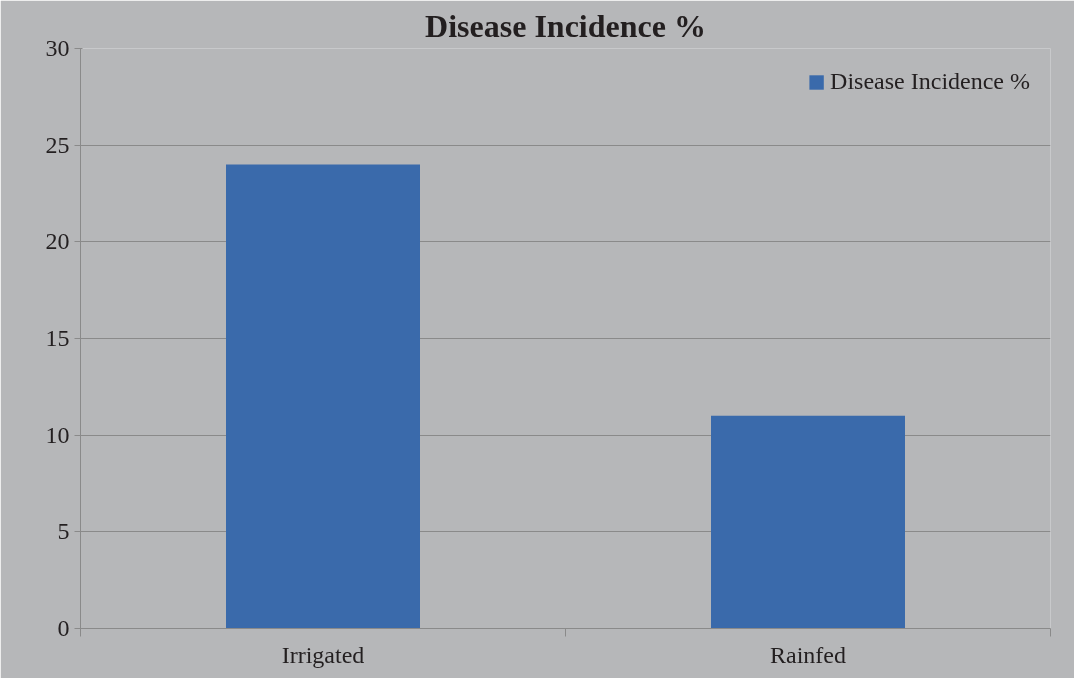 The height and width of the screenshot is (678, 1074). I want to click on y-tick-label: 0, so click(63, 628).